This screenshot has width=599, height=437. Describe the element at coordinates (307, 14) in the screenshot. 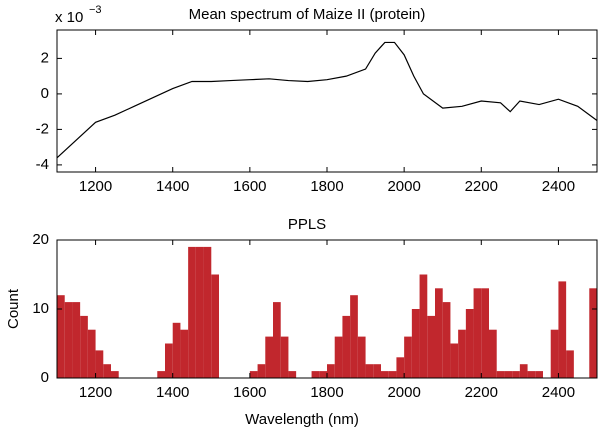

I see `chart-title: Mean spectrum of Maize II (protein)` at that location.